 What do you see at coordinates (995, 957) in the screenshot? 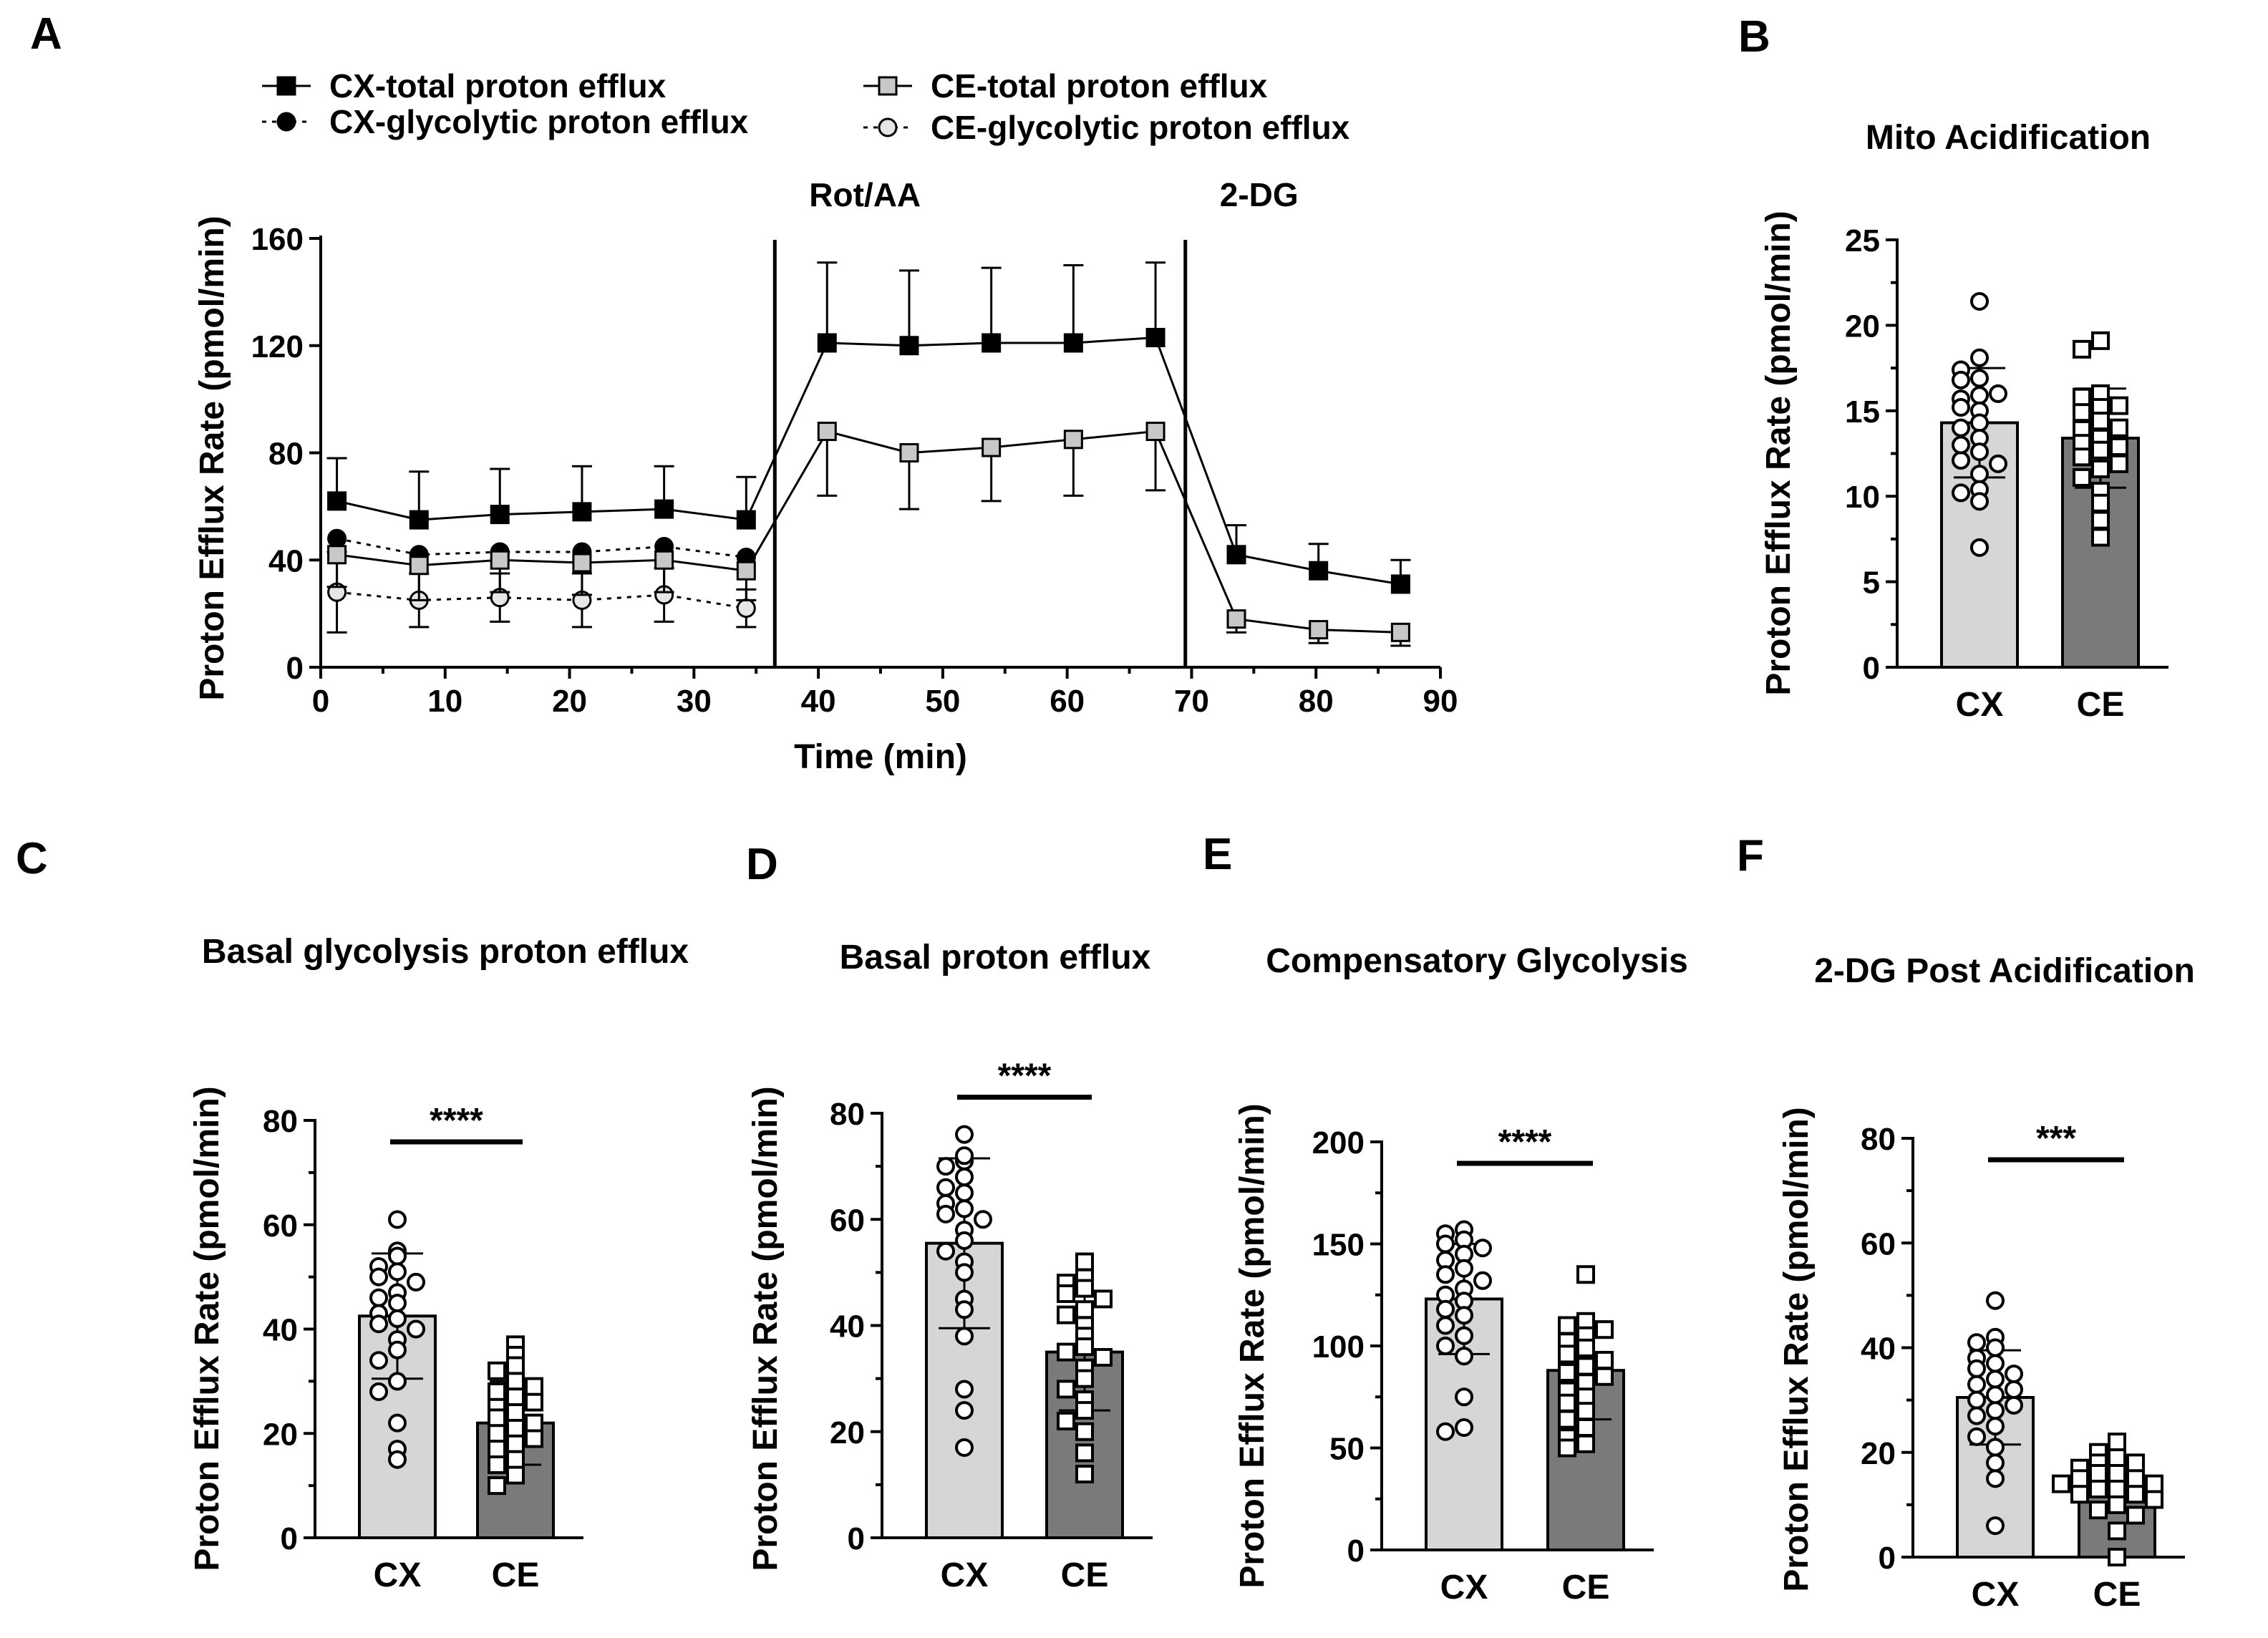
I see `chart-title: Basal proton efflux` at bounding box center [995, 957].